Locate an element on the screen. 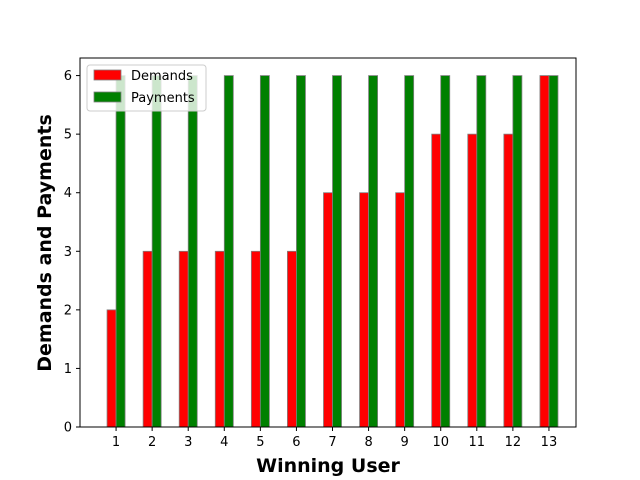 This screenshot has height=480, width=640. x-tick-label: 8 is located at coordinates (368, 442).